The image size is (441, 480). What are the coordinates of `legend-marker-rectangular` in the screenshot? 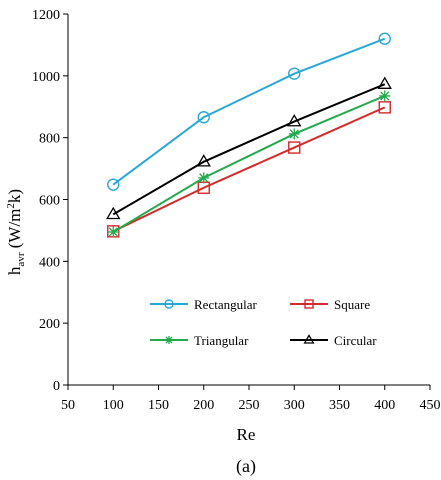 It's located at (169, 304).